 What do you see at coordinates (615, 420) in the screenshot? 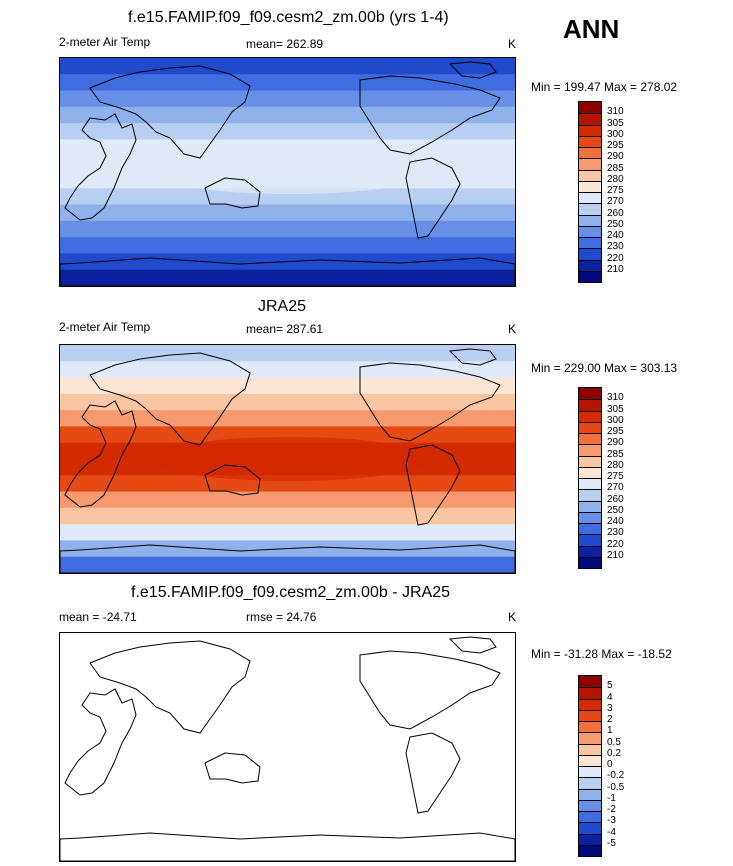
I see `colorbar-label: 300` at bounding box center [615, 420].